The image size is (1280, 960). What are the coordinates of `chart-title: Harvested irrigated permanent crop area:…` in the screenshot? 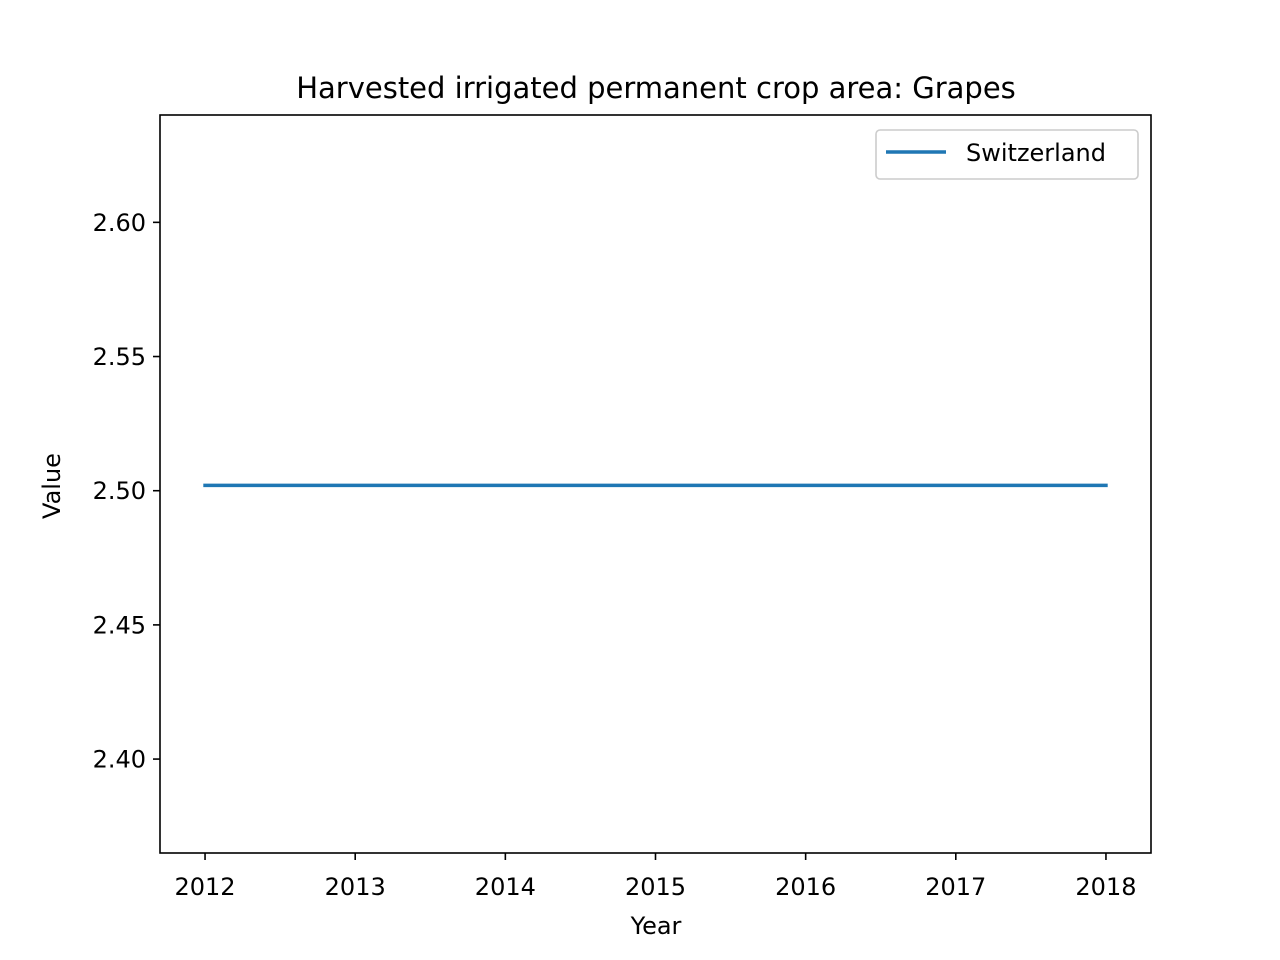 It's located at (656, 88).